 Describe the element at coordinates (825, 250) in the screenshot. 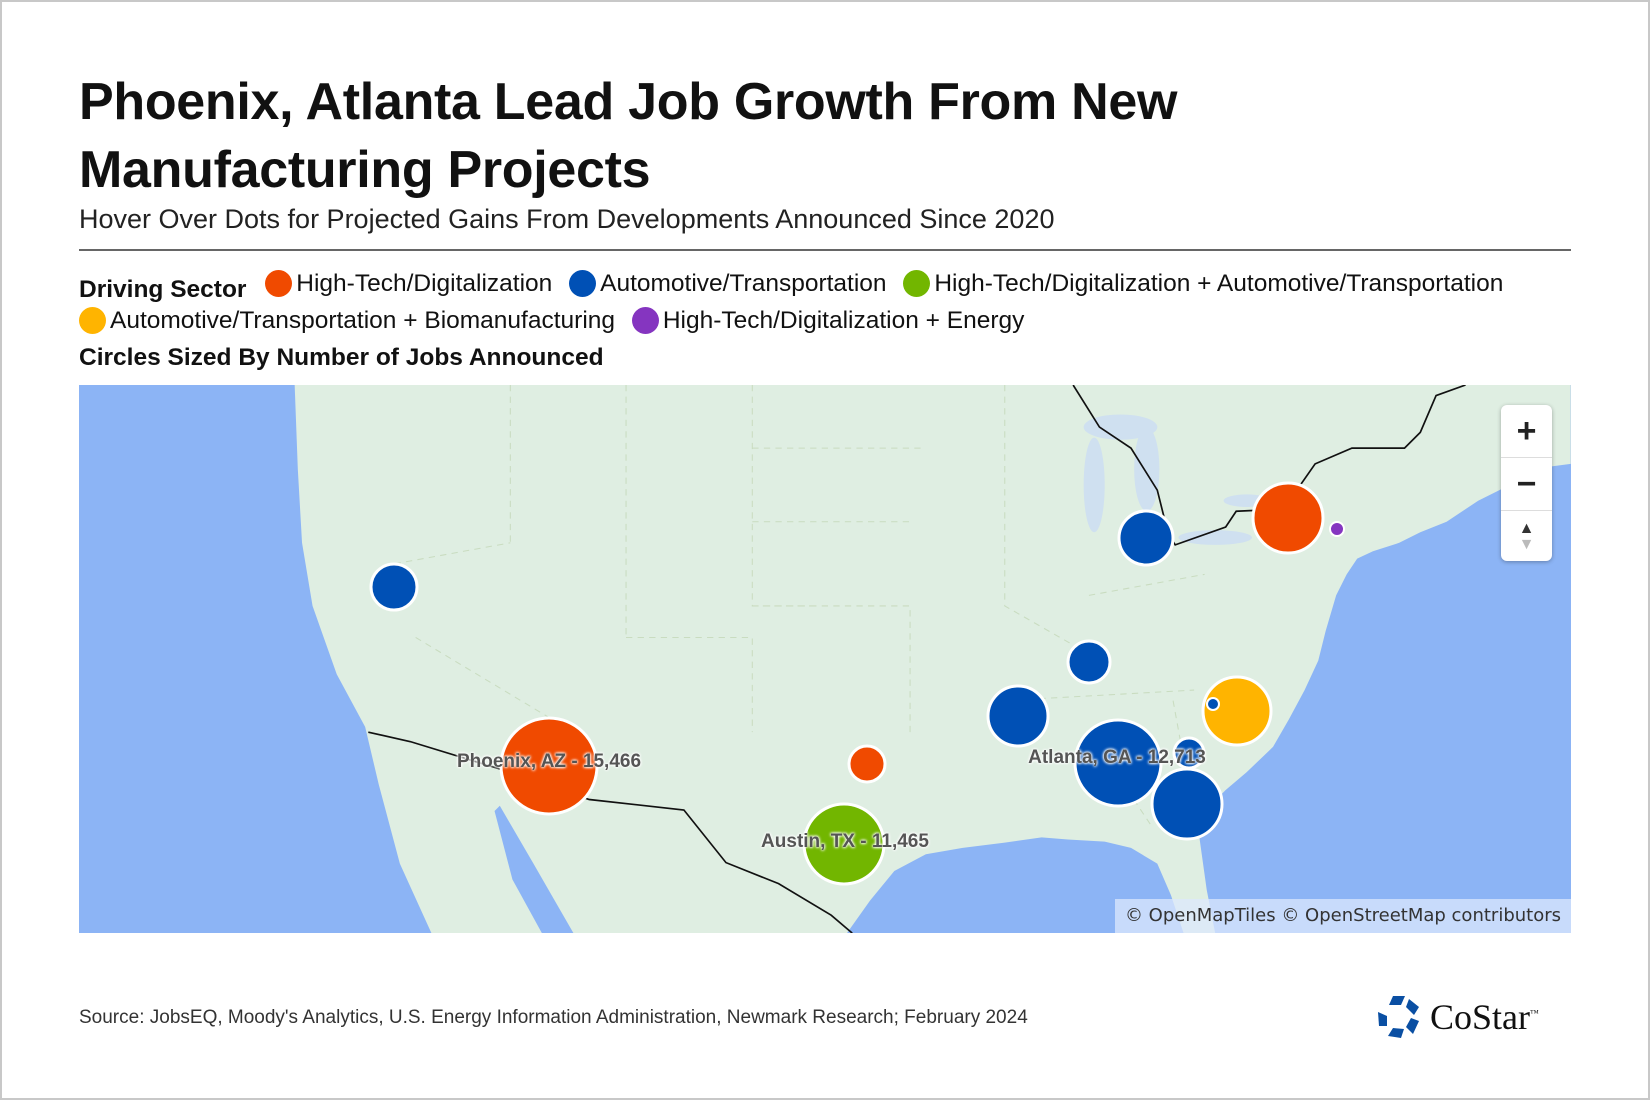

I see `divider` at that location.